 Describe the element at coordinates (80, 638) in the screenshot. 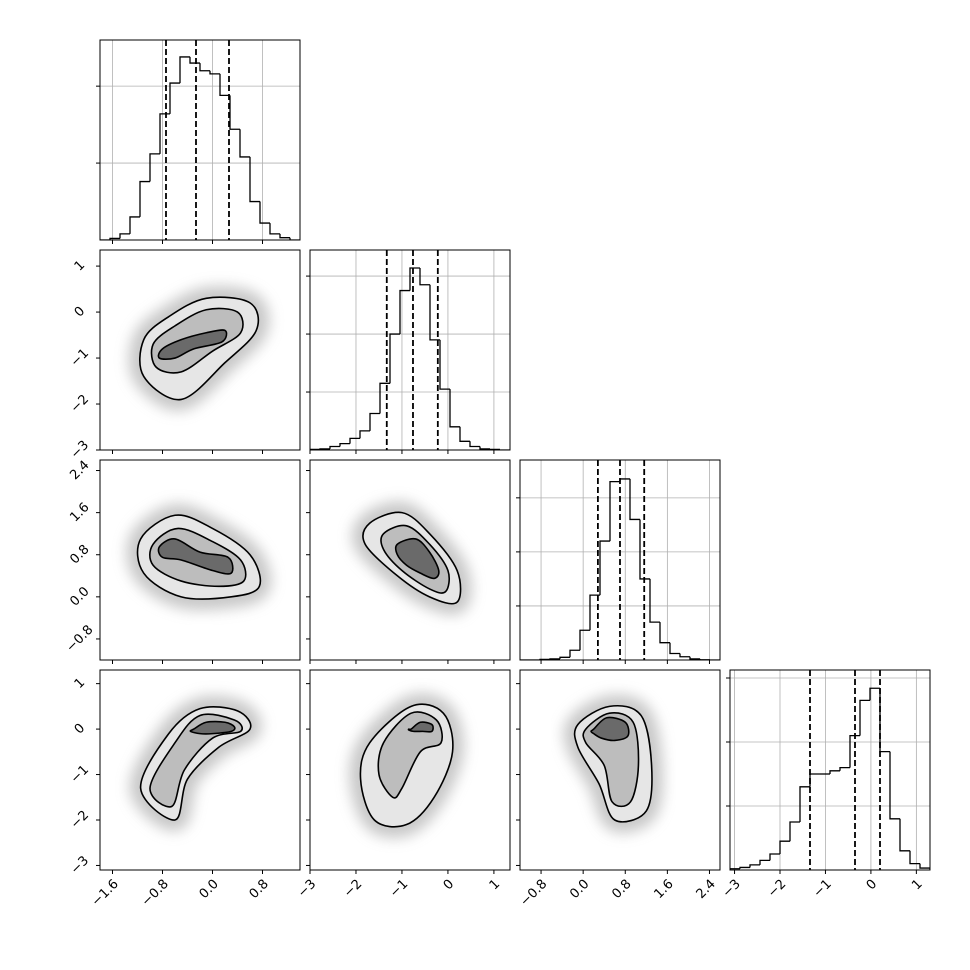

I see `y-tick-label: −0.8` at that location.